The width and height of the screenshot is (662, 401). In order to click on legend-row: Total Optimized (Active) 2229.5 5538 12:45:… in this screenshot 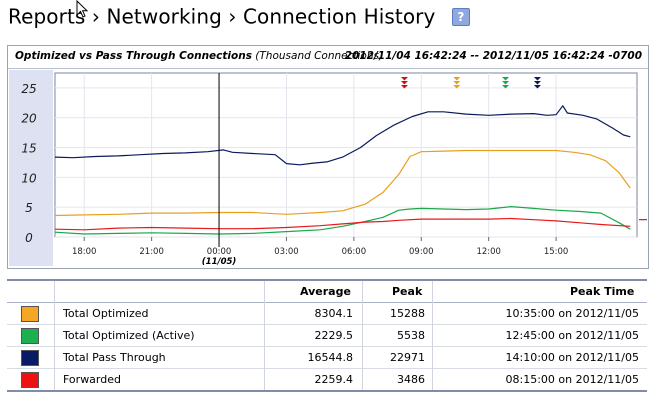, I will do `click(327, 336)`.